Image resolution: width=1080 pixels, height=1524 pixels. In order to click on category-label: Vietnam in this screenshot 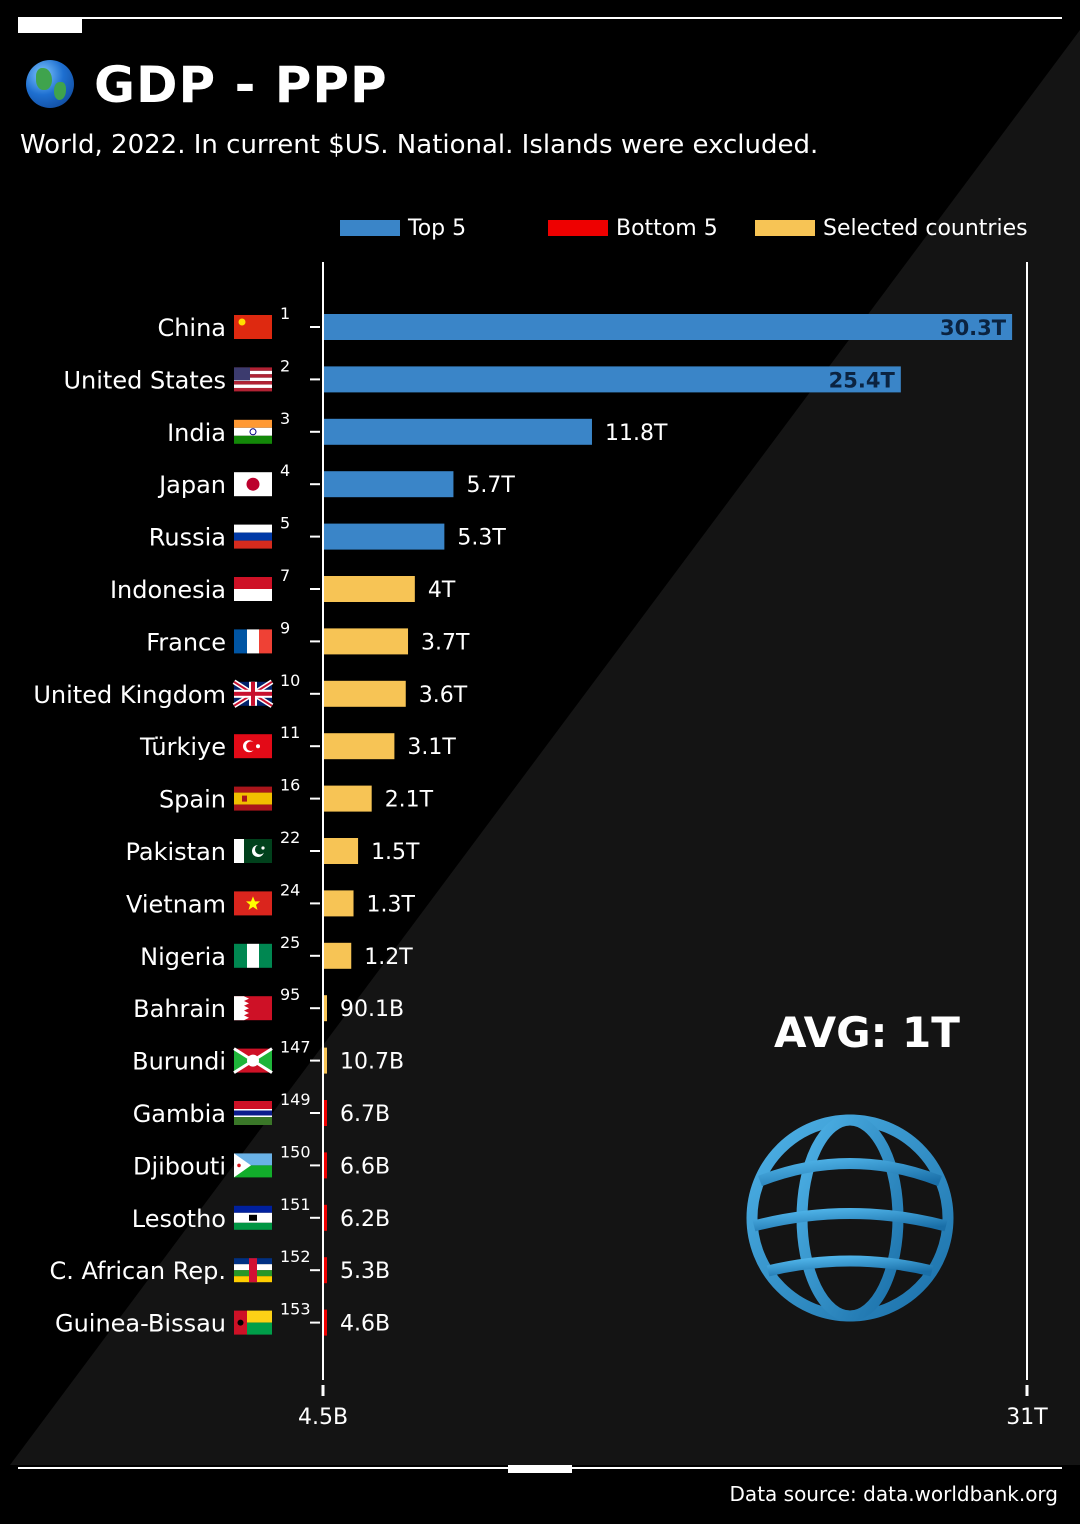, I will do `click(176, 904)`.